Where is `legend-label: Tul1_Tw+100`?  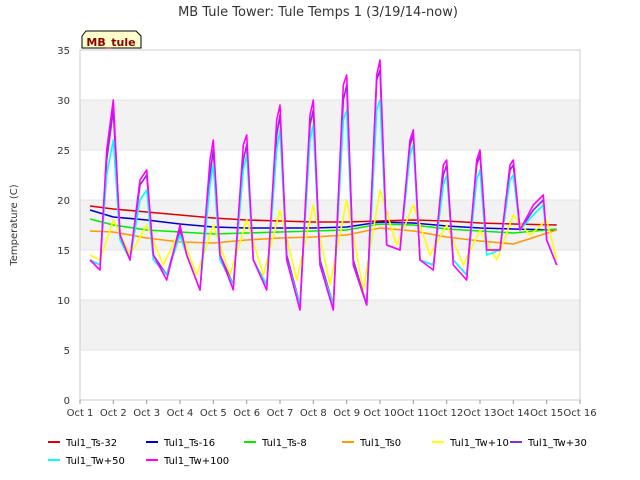 legend-label: Tul1_Tw+100 is located at coordinates (196, 461).